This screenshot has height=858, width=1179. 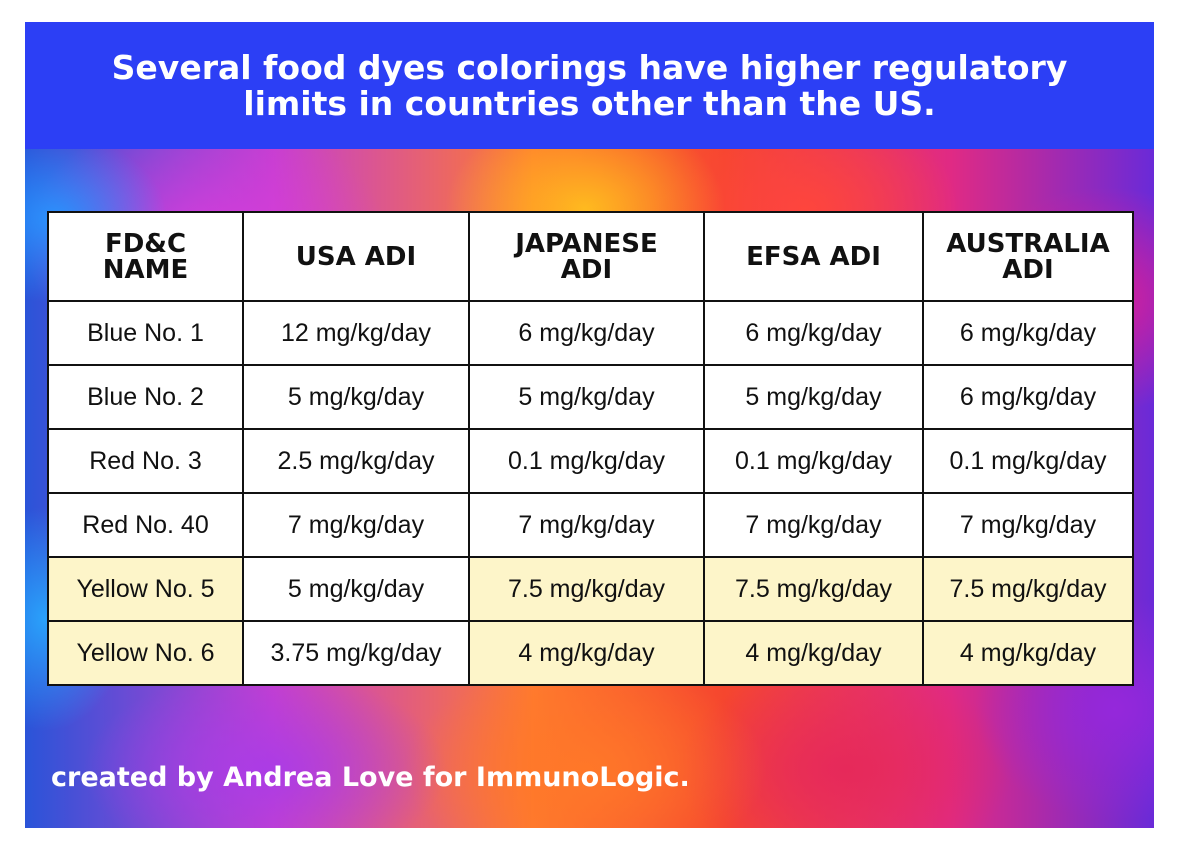 What do you see at coordinates (145, 397) in the screenshot?
I see `dye-name-cell: Blue No. 2` at bounding box center [145, 397].